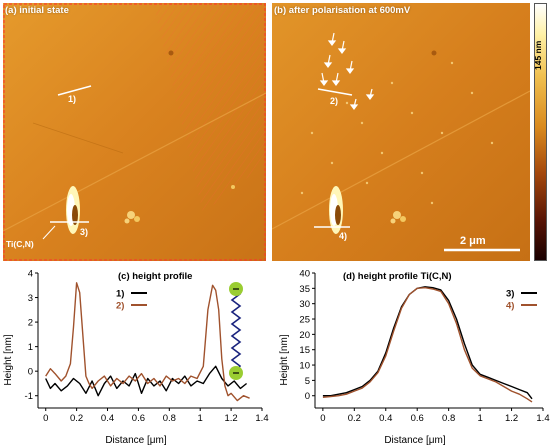  What do you see at coordinates (304, 335) in the screenshot?
I see `y-tick-label: 20` at bounding box center [304, 335].